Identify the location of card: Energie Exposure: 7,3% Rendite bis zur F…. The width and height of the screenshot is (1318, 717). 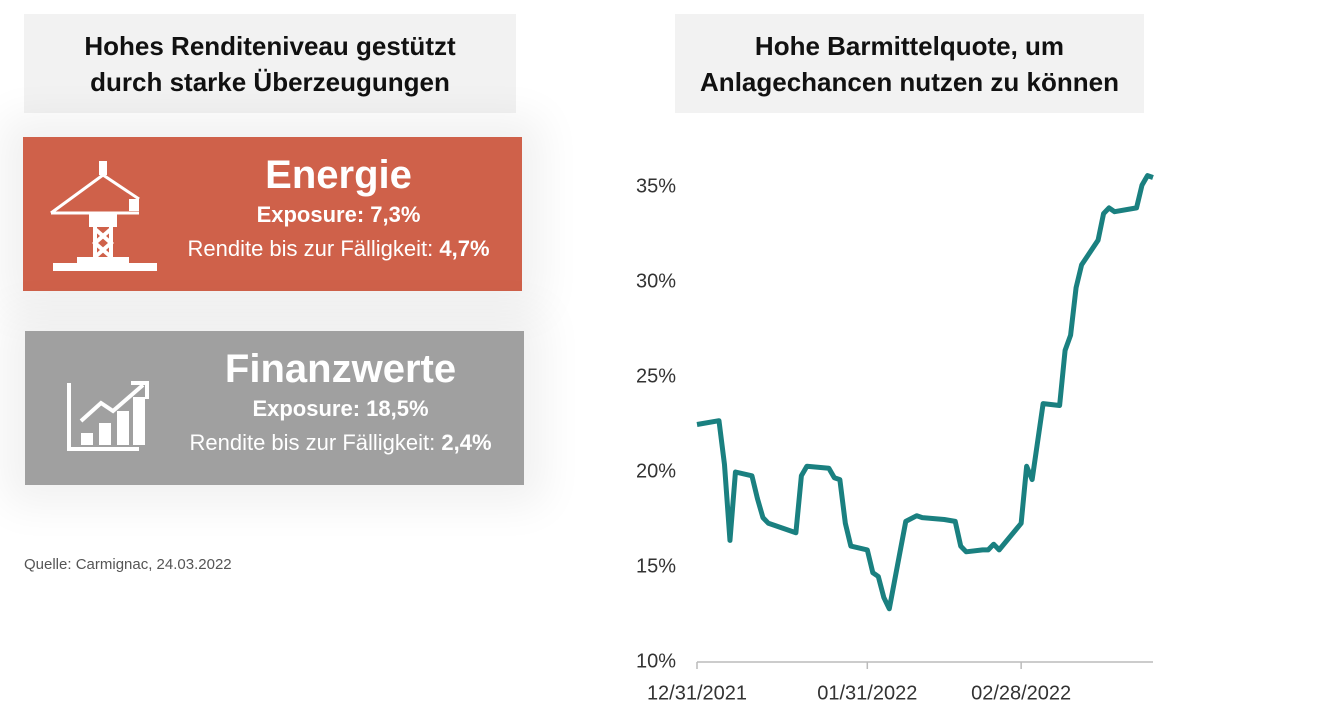
(272, 214).